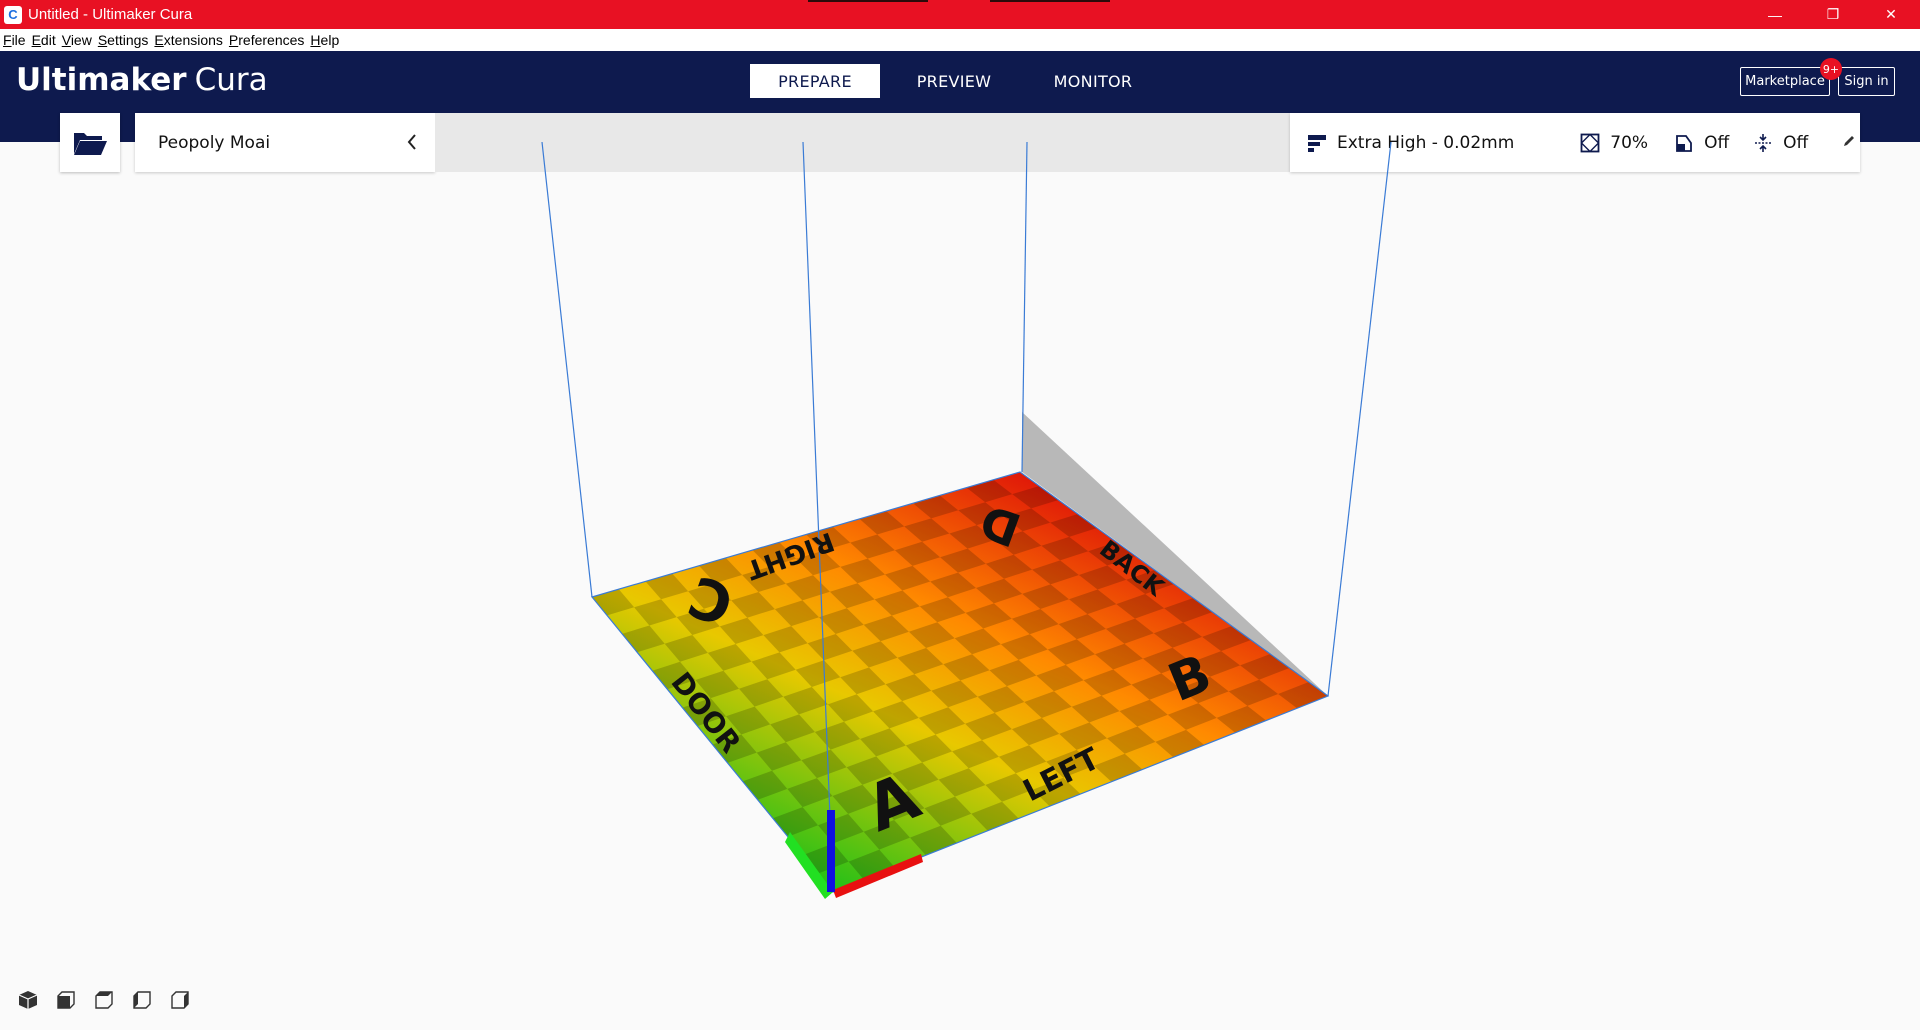 The width and height of the screenshot is (1920, 1030). What do you see at coordinates (831, 851) in the screenshot?
I see `z-axis-indicator` at bounding box center [831, 851].